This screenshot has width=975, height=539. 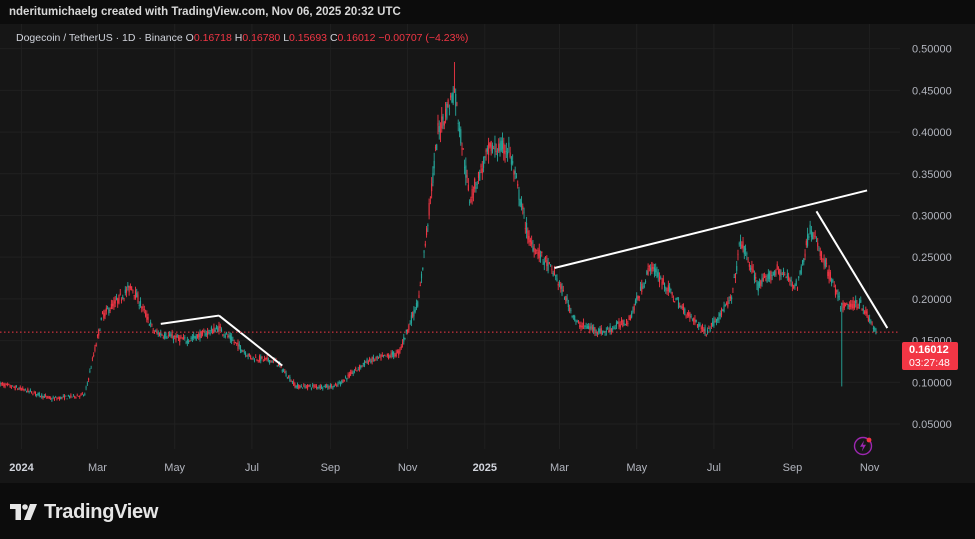 I want to click on time-axis: 2024 Mar May Jul Sep Nov 2025 Mar May Jul Sep Nov, so click(x=444, y=468).